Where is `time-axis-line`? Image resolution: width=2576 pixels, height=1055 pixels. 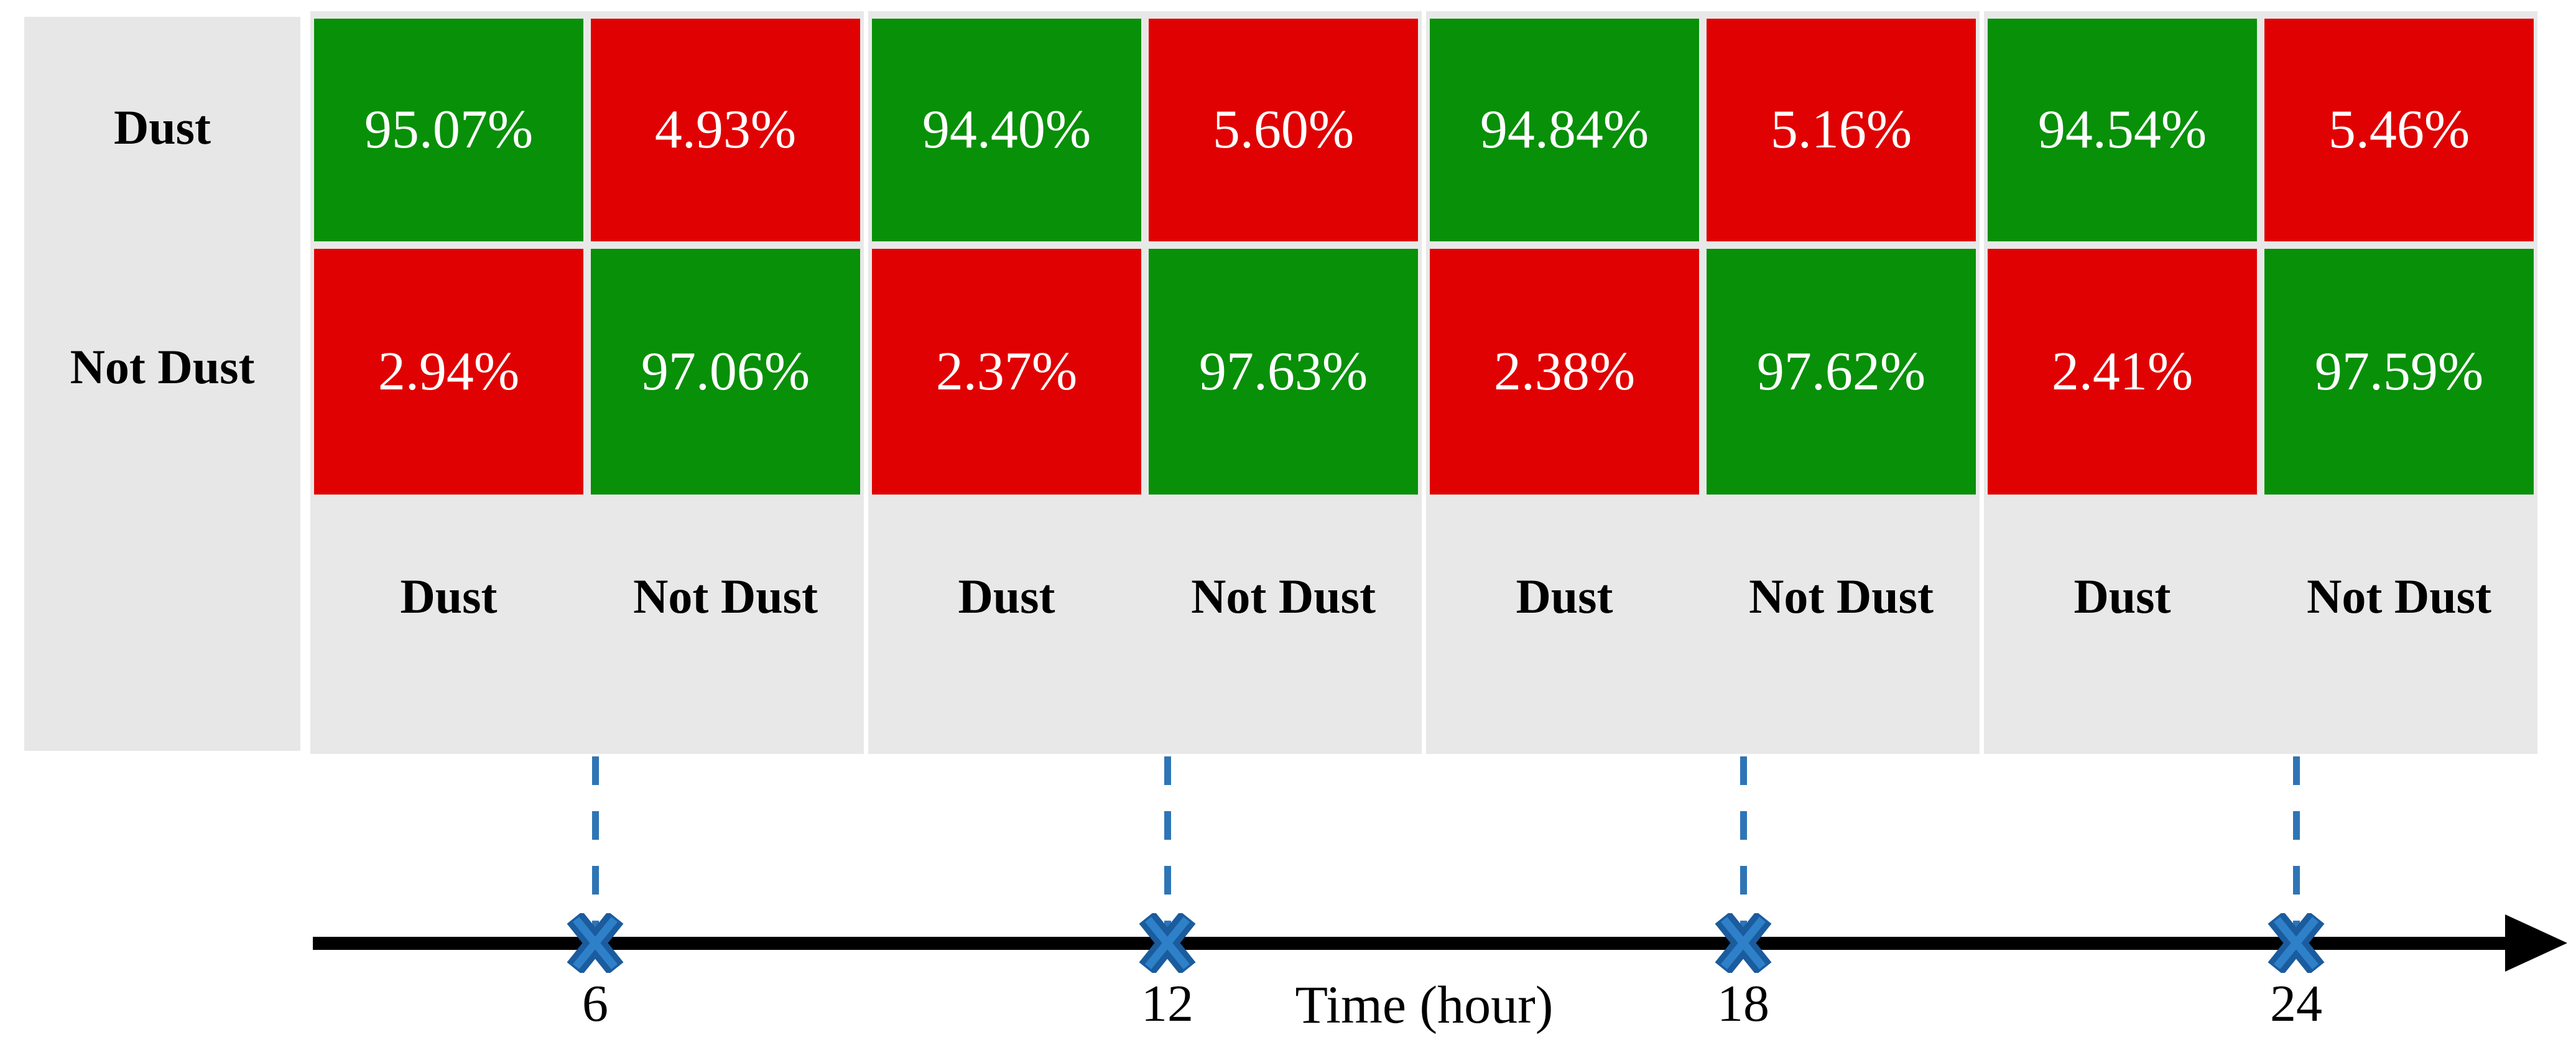 time-axis-line is located at coordinates (1411, 943).